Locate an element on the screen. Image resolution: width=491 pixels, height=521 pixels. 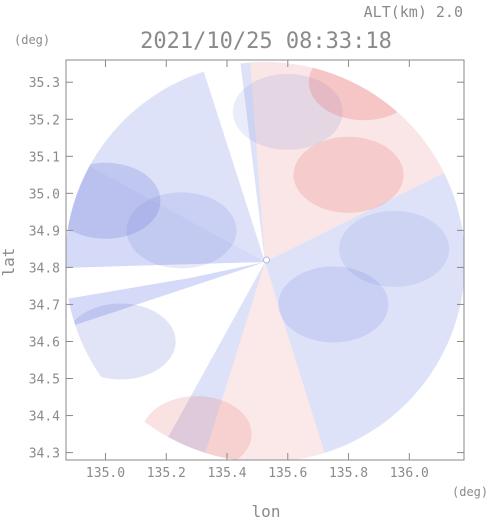
y-tick-label: 34.4 is located at coordinates (44, 417).